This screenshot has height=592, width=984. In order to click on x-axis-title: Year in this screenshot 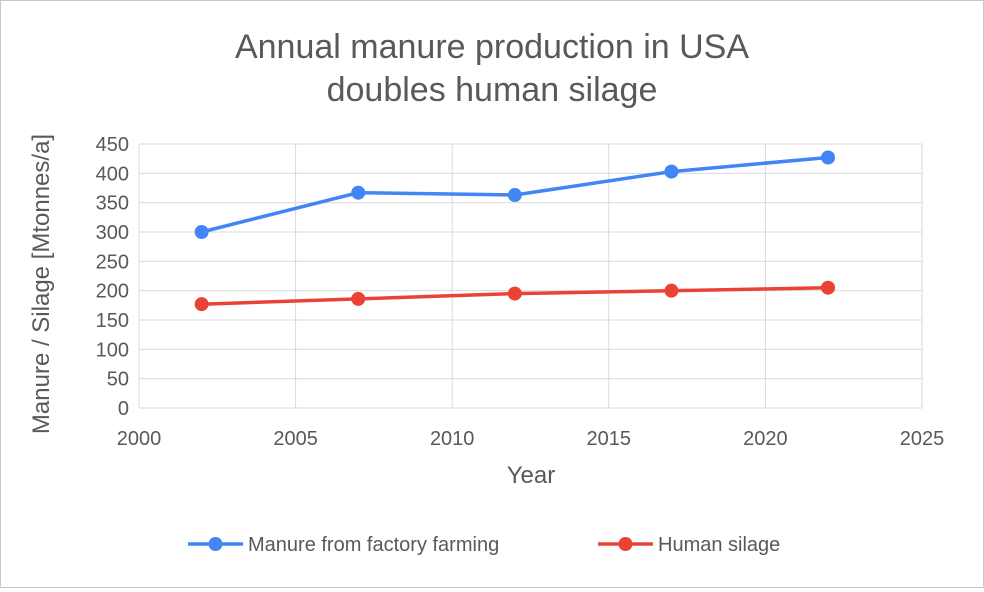, I will do `click(531, 475)`.